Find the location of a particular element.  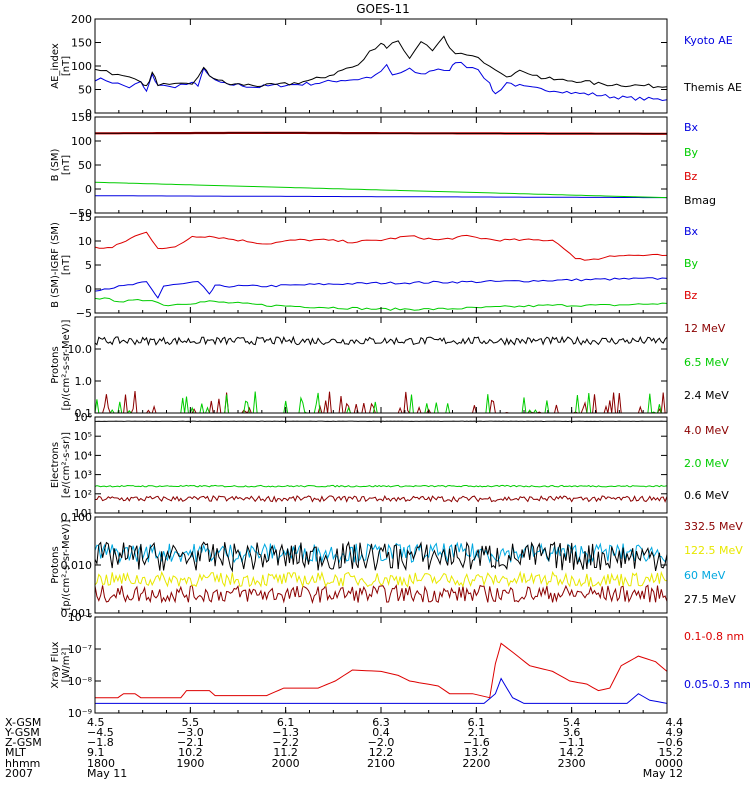

ytick-label: 10⁴ is located at coordinates (83, 455).